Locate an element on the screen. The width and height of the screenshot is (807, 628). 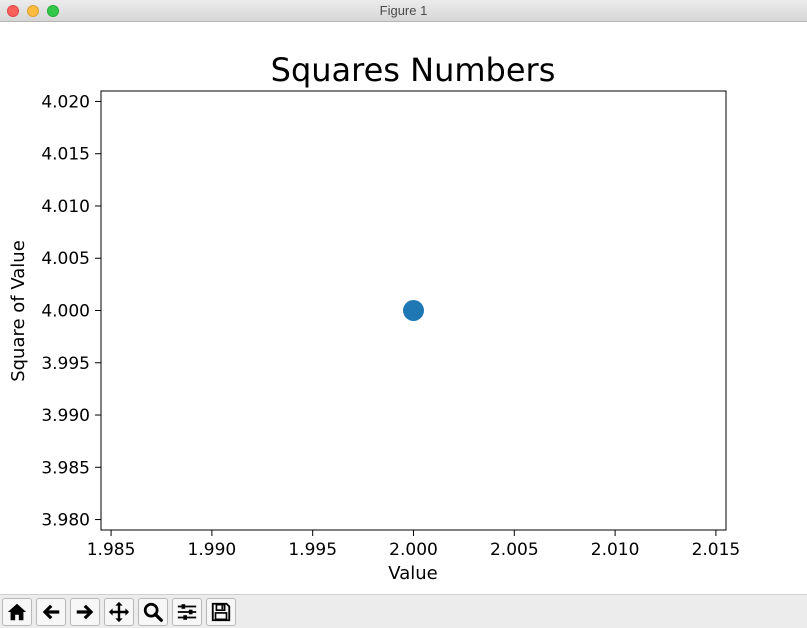
data-point is located at coordinates (413, 310).